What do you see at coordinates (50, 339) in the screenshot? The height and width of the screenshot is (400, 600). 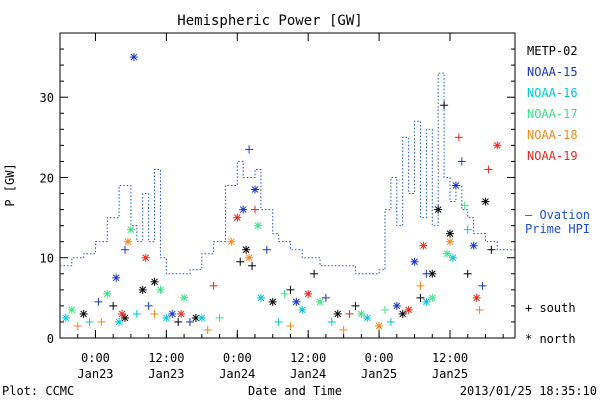 I see `y-tick-label: 0` at bounding box center [50, 339].